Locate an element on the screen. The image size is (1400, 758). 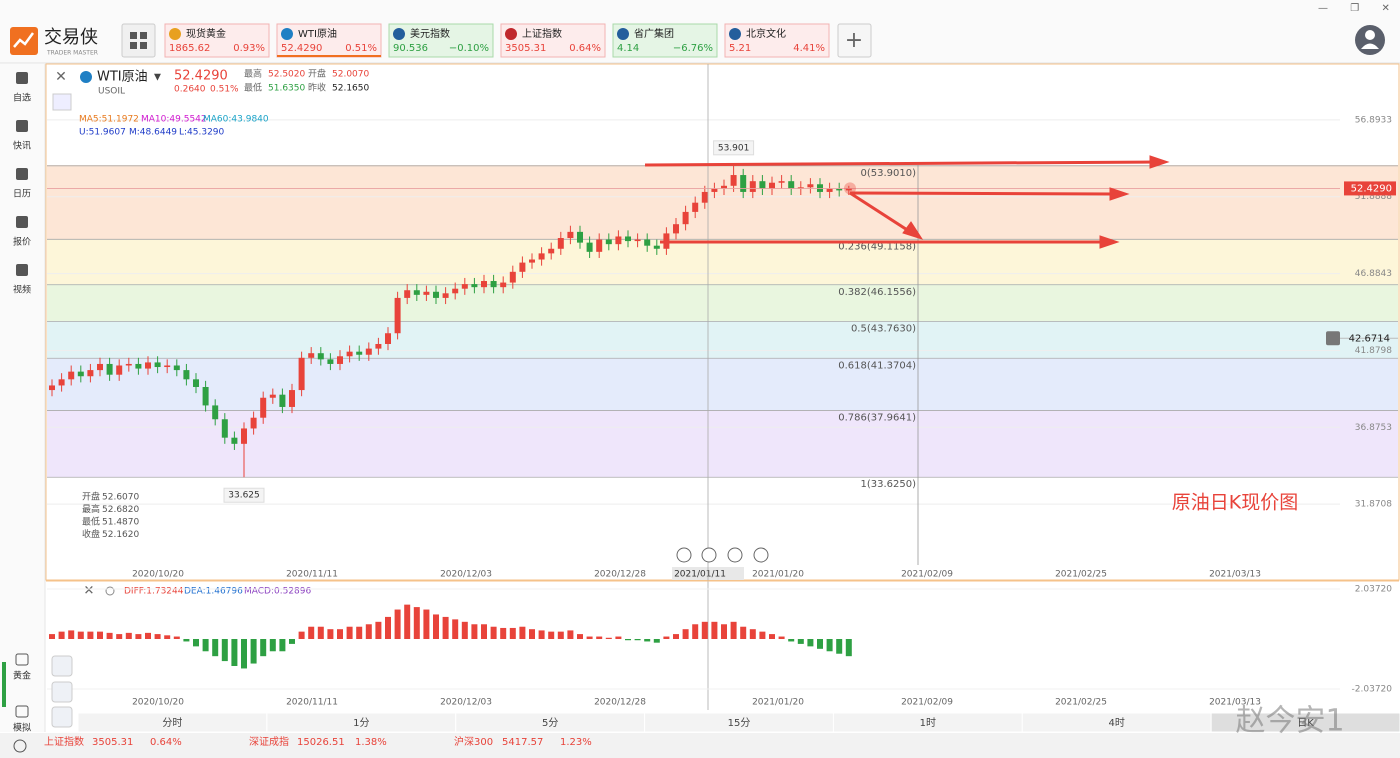
x-tick-label: 2020/12/28 is located at coordinates (620, 575).